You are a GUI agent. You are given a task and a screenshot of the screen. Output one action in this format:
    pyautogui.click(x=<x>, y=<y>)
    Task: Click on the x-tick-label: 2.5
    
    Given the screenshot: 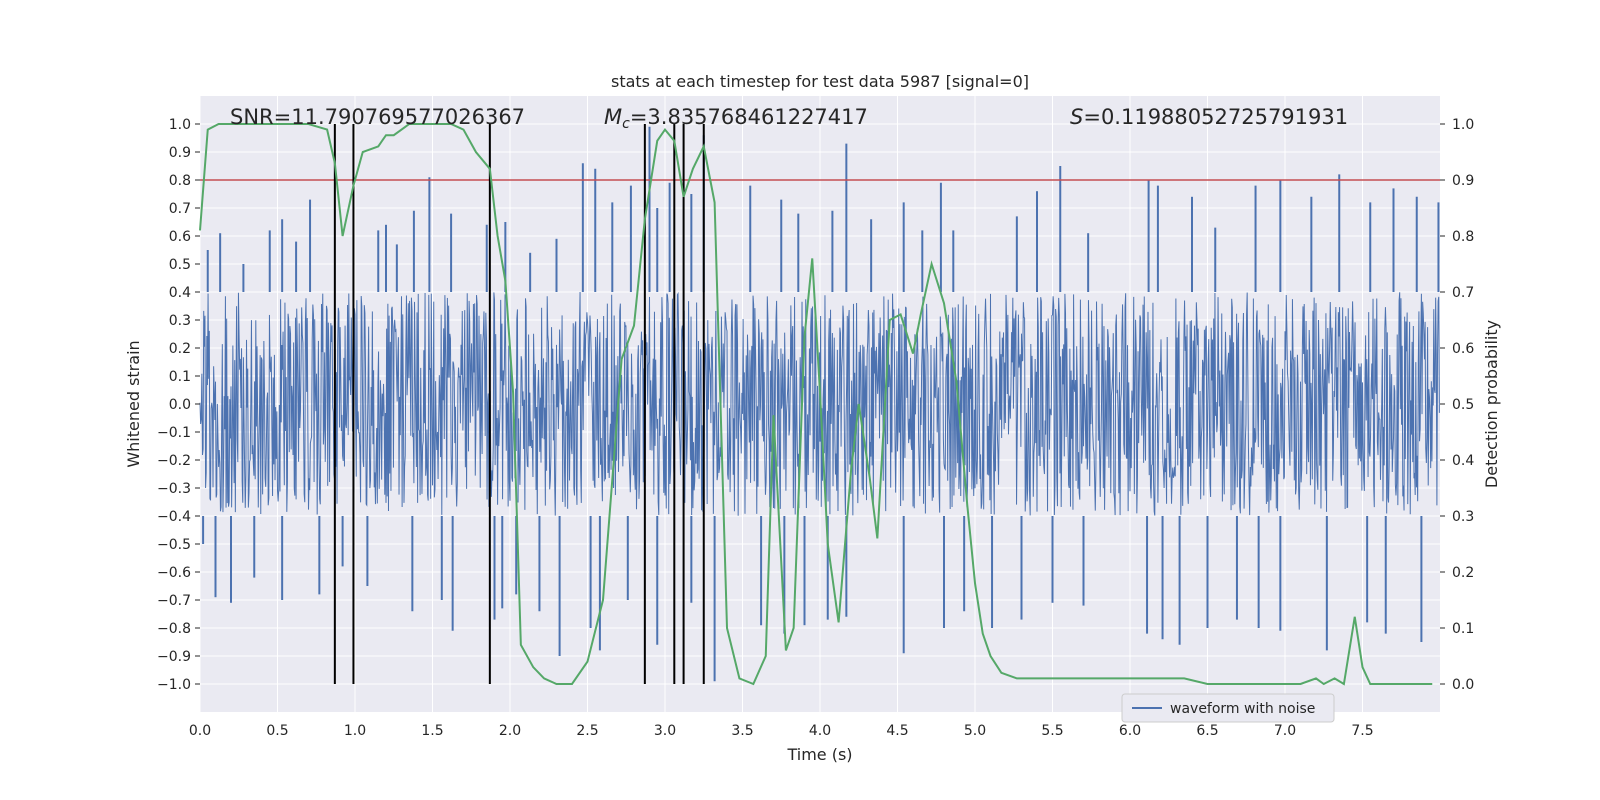 What is the action you would take?
    pyautogui.click(x=587, y=731)
    